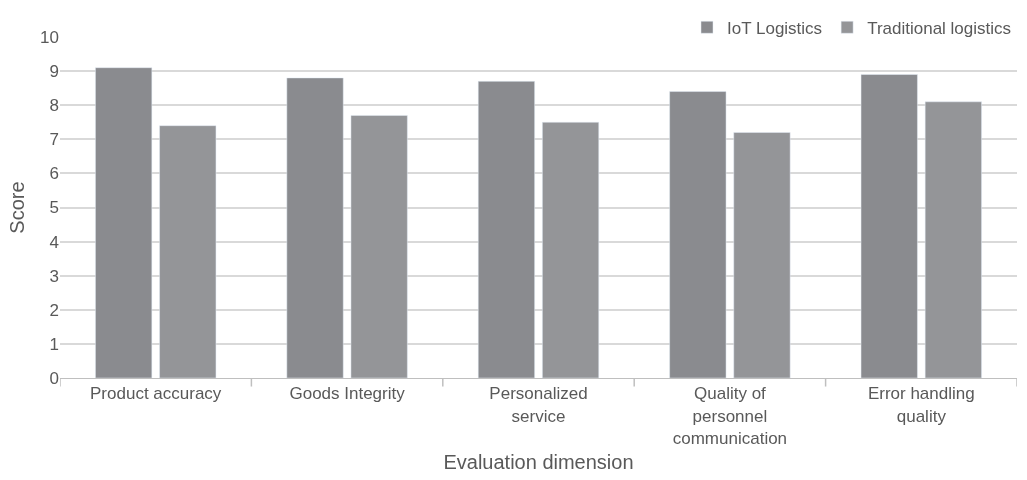  Describe the element at coordinates (54, 276) in the screenshot. I see `y-tick-label: 3` at that location.